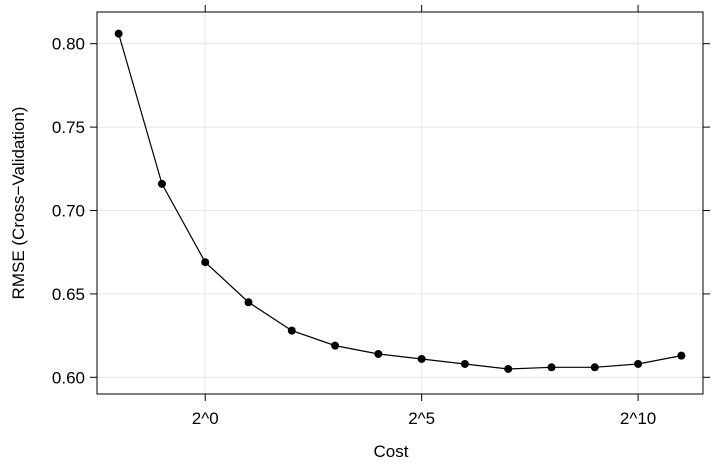  What do you see at coordinates (638, 418) in the screenshot?
I see `x-tick-label: 2^10` at bounding box center [638, 418].